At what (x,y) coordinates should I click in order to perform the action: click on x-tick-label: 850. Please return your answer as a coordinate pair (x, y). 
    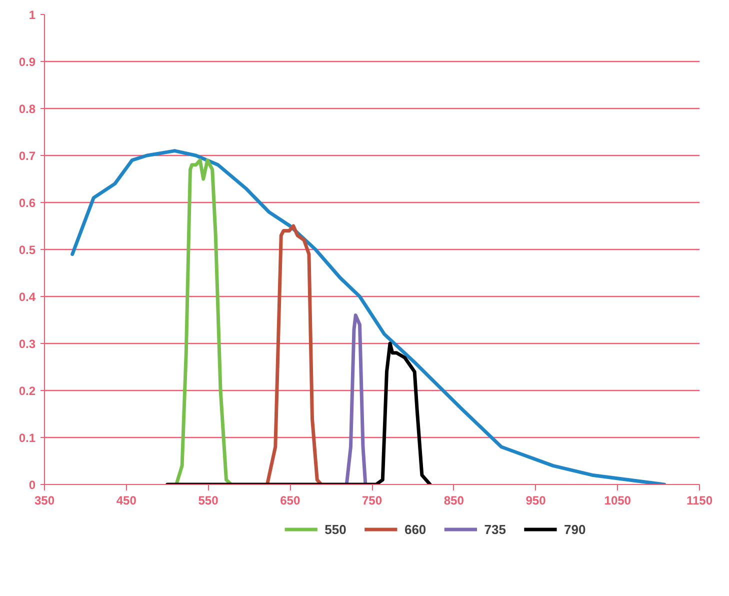
    Looking at the image, I should click on (454, 501).